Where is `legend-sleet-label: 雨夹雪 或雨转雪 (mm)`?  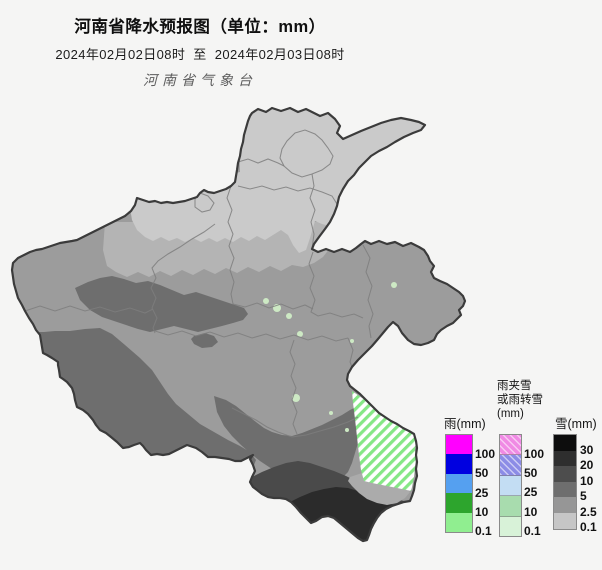
legend-sleet-label: 雨夹雪 或雨转雪 (mm) is located at coordinates (520, 400).